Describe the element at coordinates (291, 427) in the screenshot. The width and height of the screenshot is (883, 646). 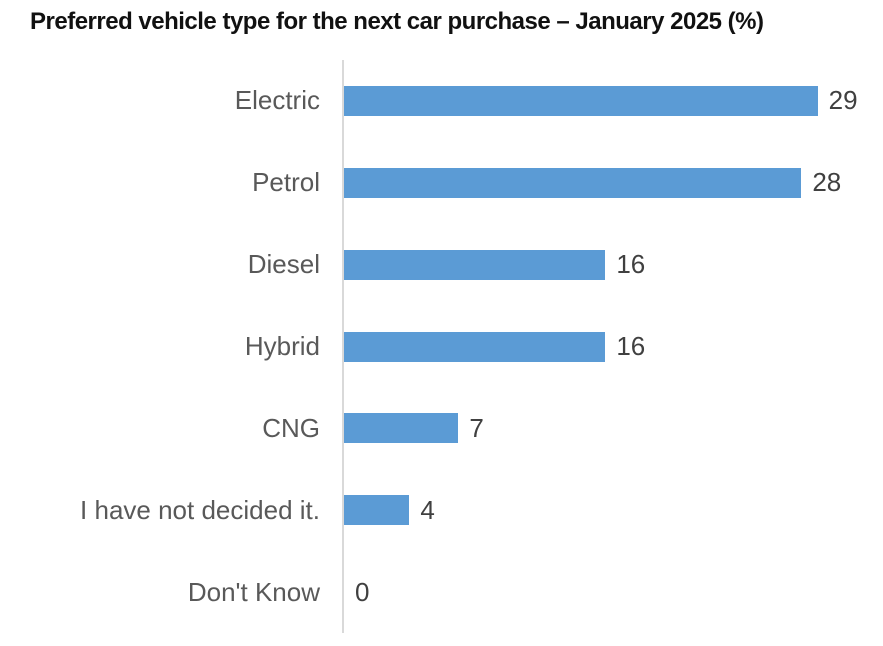
I see `category-label: CNG` at that location.